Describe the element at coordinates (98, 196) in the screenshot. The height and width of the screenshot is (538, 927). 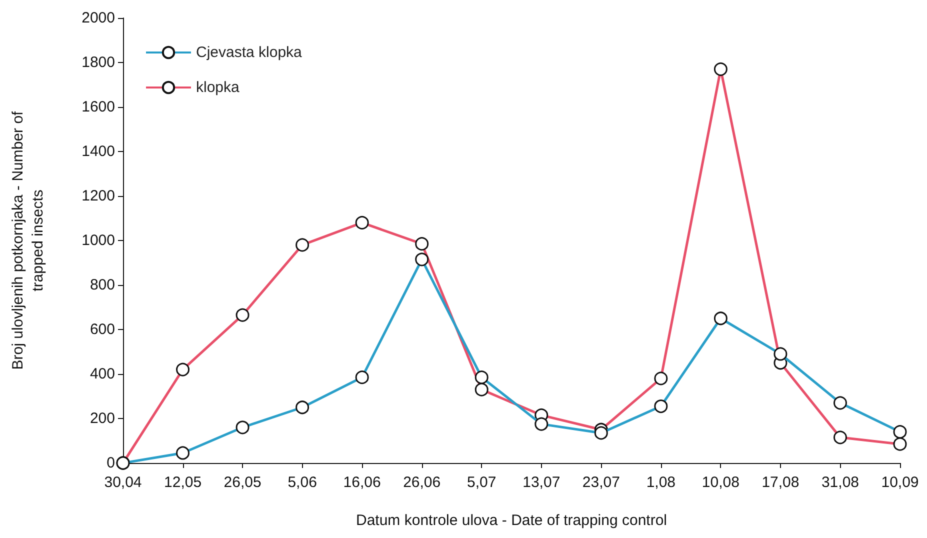
I see `y-tick-label: 1200` at that location.